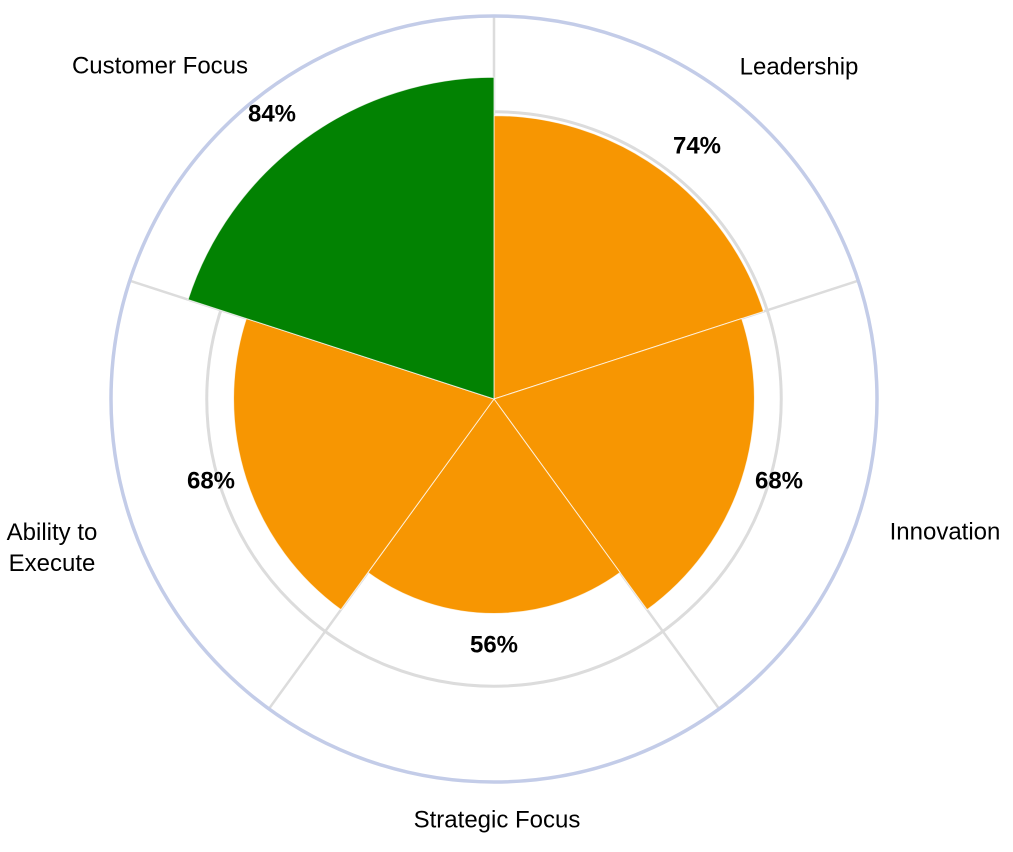 This screenshot has height=852, width=1013. What do you see at coordinates (52, 547) in the screenshot?
I see `category-label-ability-to-execute: Ability to Execute` at bounding box center [52, 547].